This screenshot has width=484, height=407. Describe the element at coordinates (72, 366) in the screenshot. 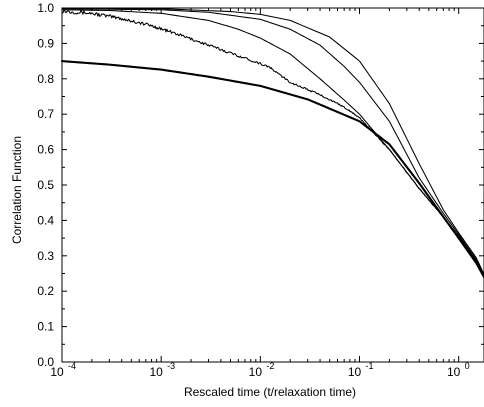

I see `x-tick-exp-0: -4` at that location.